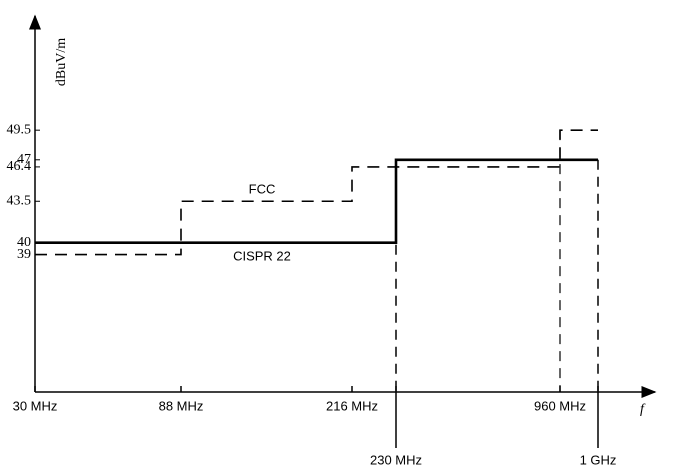 The image size is (674, 470). What do you see at coordinates (643, 409) in the screenshot?
I see `x-axis-label: f` at bounding box center [643, 409].